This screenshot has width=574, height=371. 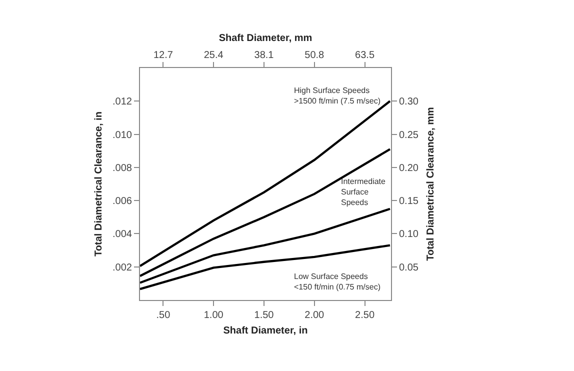 I want to click on y2-tick-label: 0.10, so click(x=409, y=234).